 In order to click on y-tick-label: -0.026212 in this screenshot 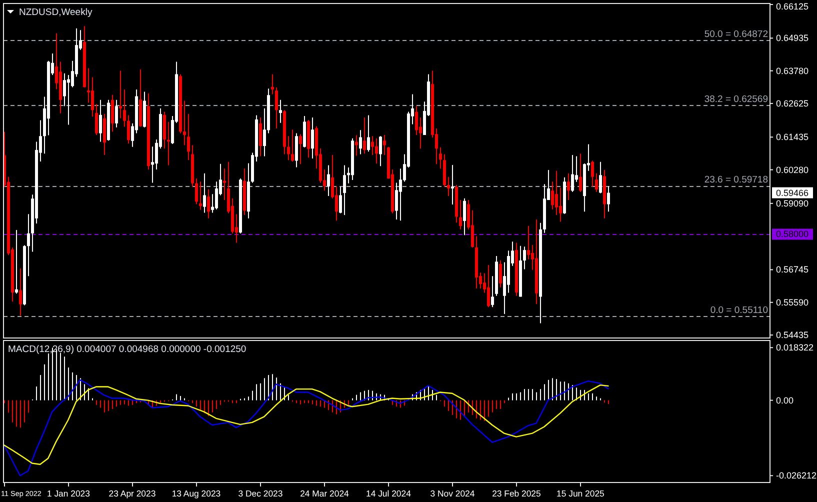, I will do `click(796, 475)`.